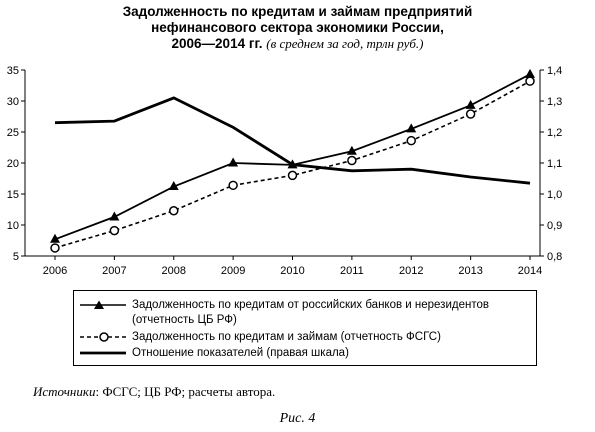 Image resolution: width=595 pixels, height=432 pixels. I want to click on right-tick-label: 0,9, so click(554, 226).